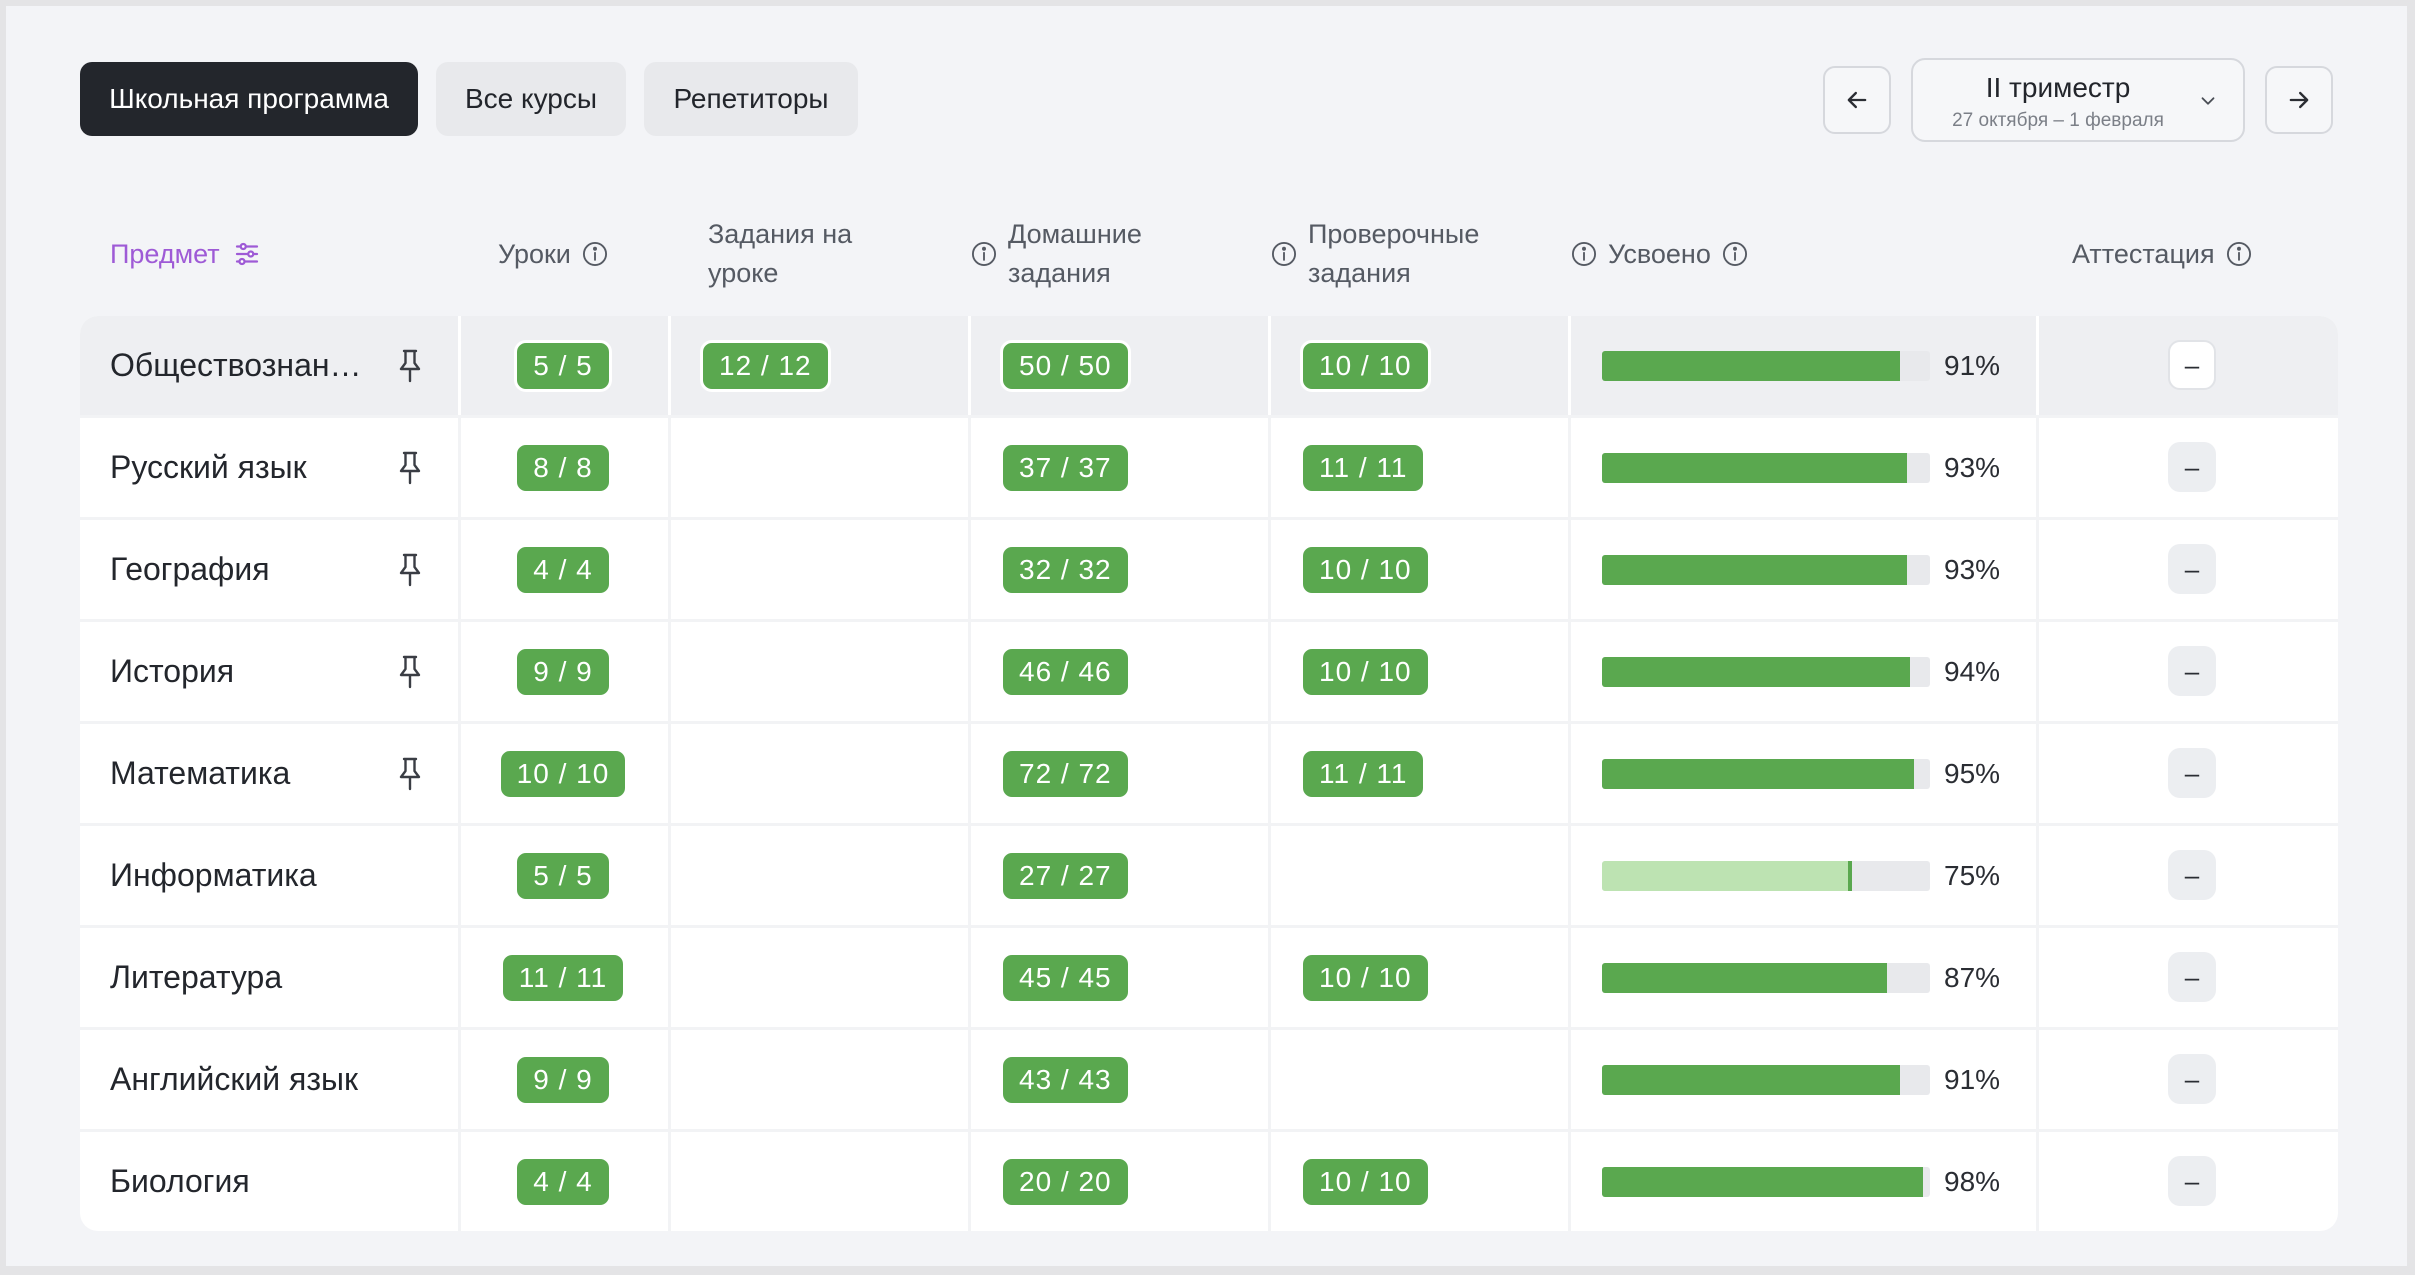 This screenshot has width=2415, height=1275. Describe the element at coordinates (180, 1181) in the screenshot. I see `subject-name: Биология` at that location.